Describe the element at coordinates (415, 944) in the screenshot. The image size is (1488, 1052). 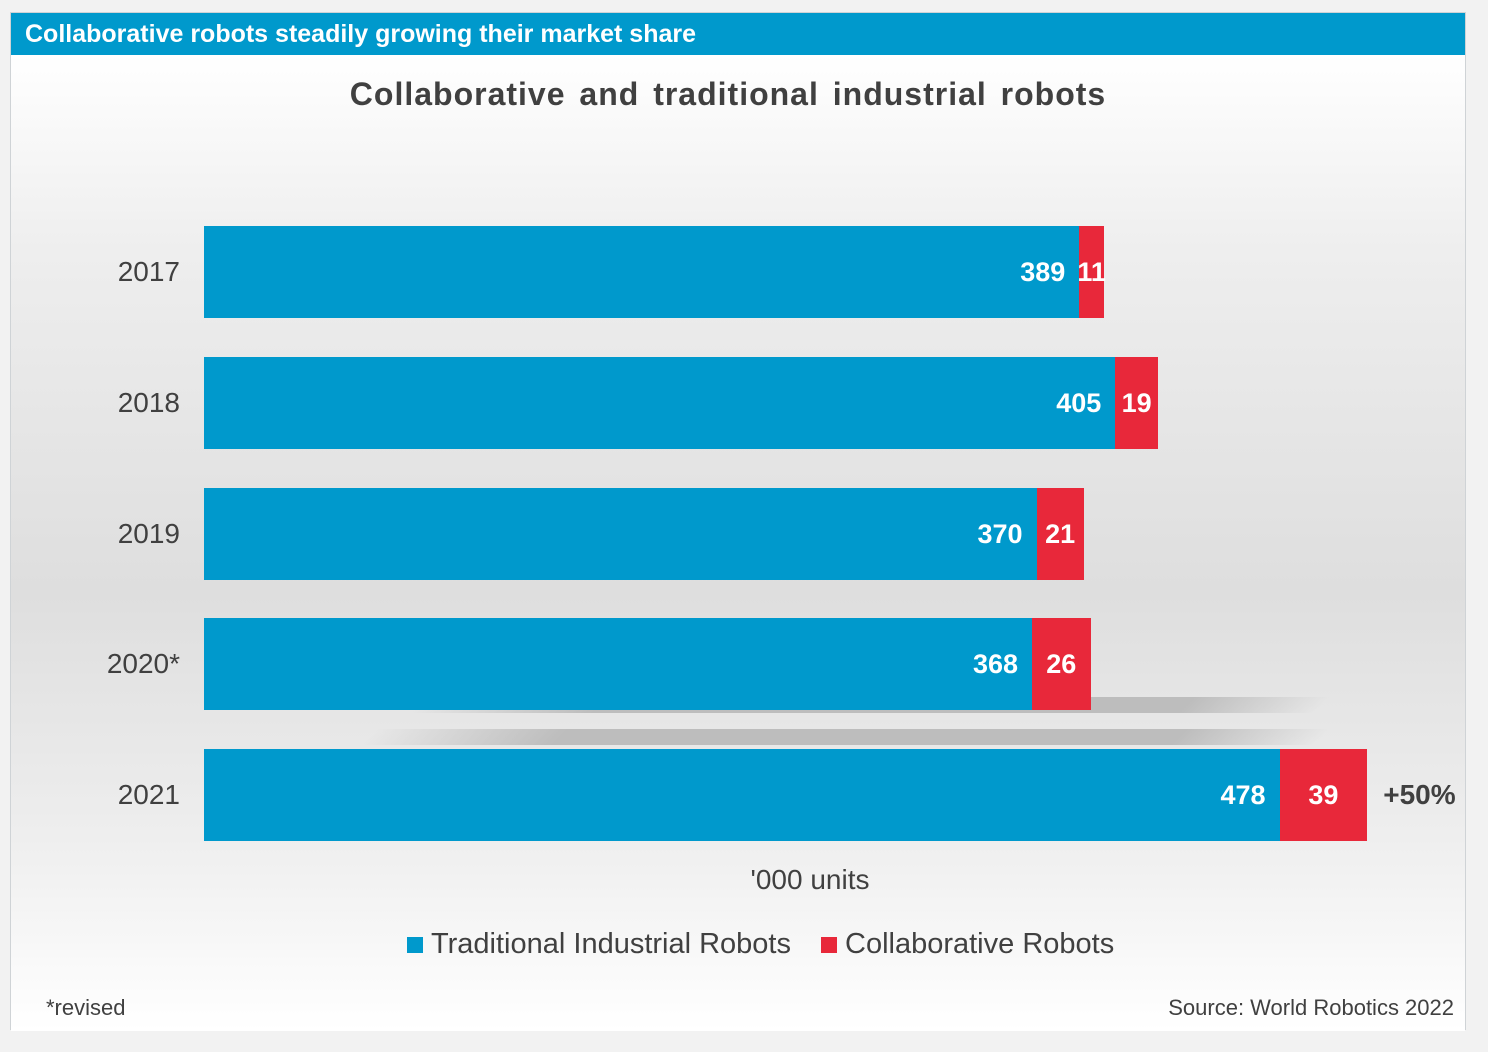
I see `legend-swatch-traditional` at that location.